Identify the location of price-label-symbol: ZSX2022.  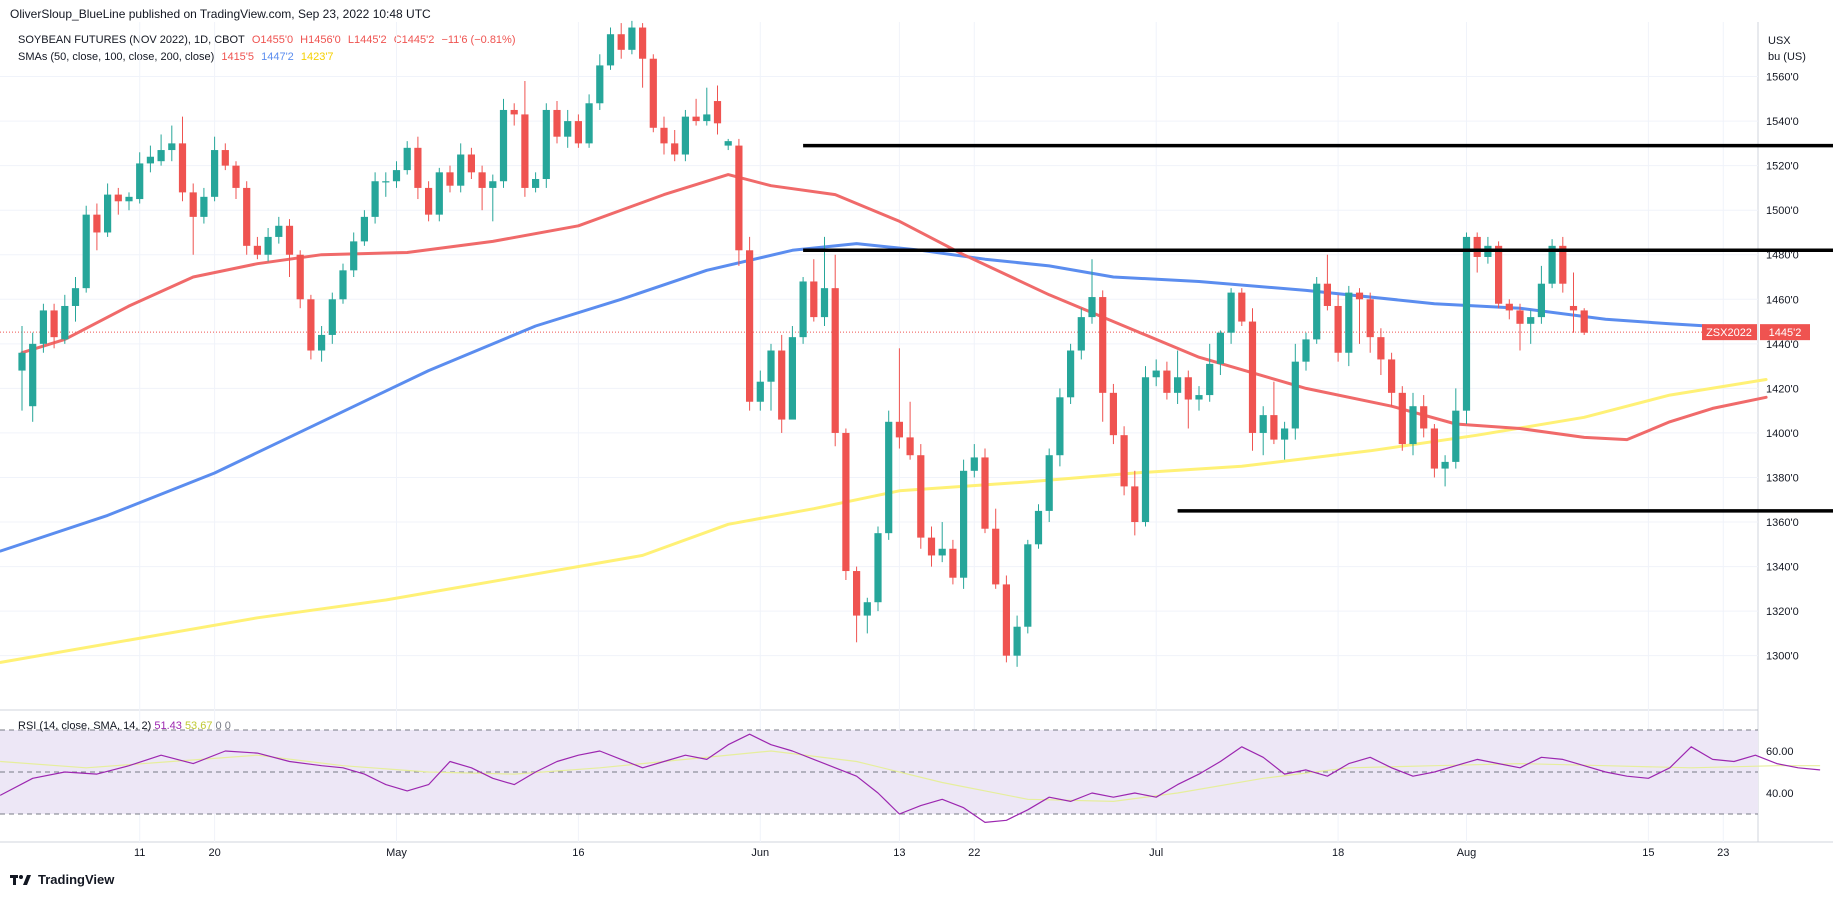
(1729, 333).